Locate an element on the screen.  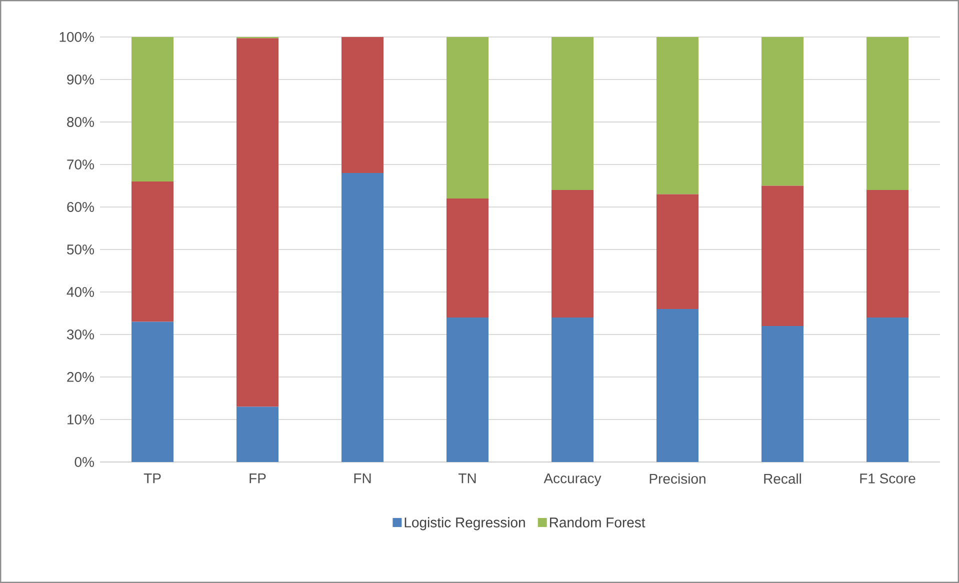
y-tick-label: 50% is located at coordinates (80, 249).